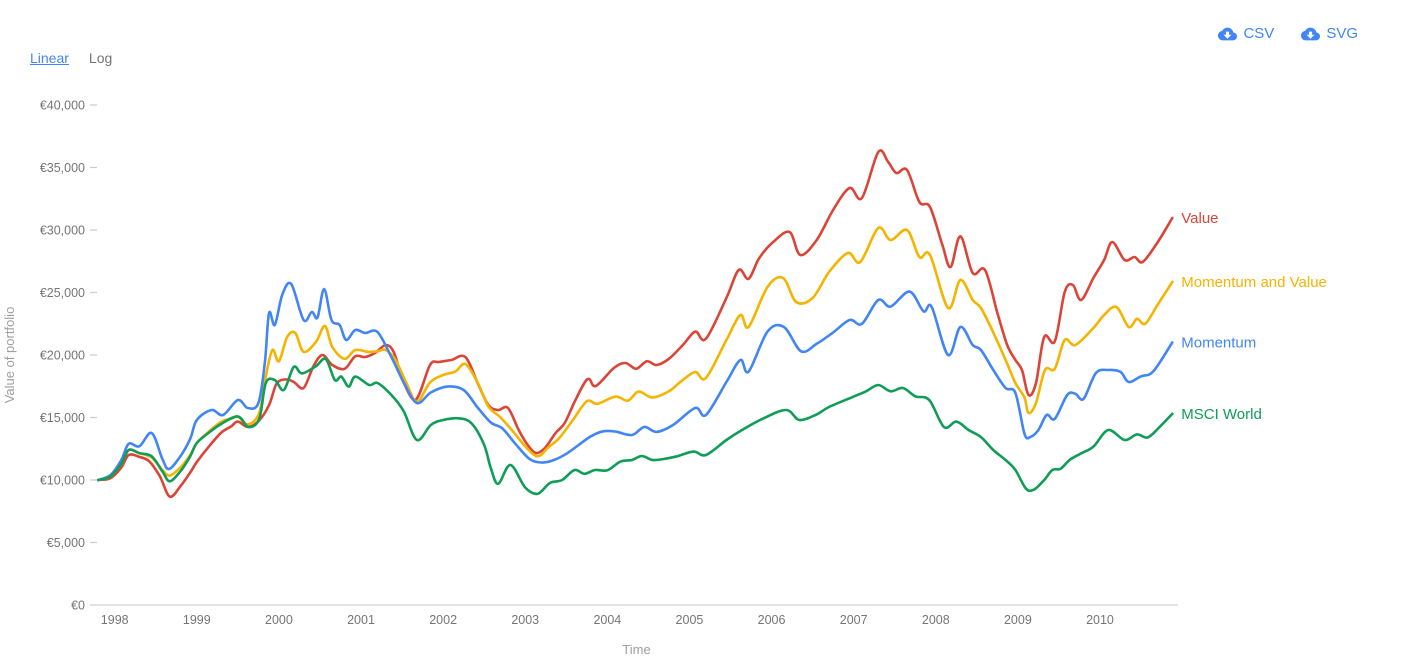 This screenshot has height=671, width=1405. I want to click on y-tick-label: €25,000, so click(62, 293).